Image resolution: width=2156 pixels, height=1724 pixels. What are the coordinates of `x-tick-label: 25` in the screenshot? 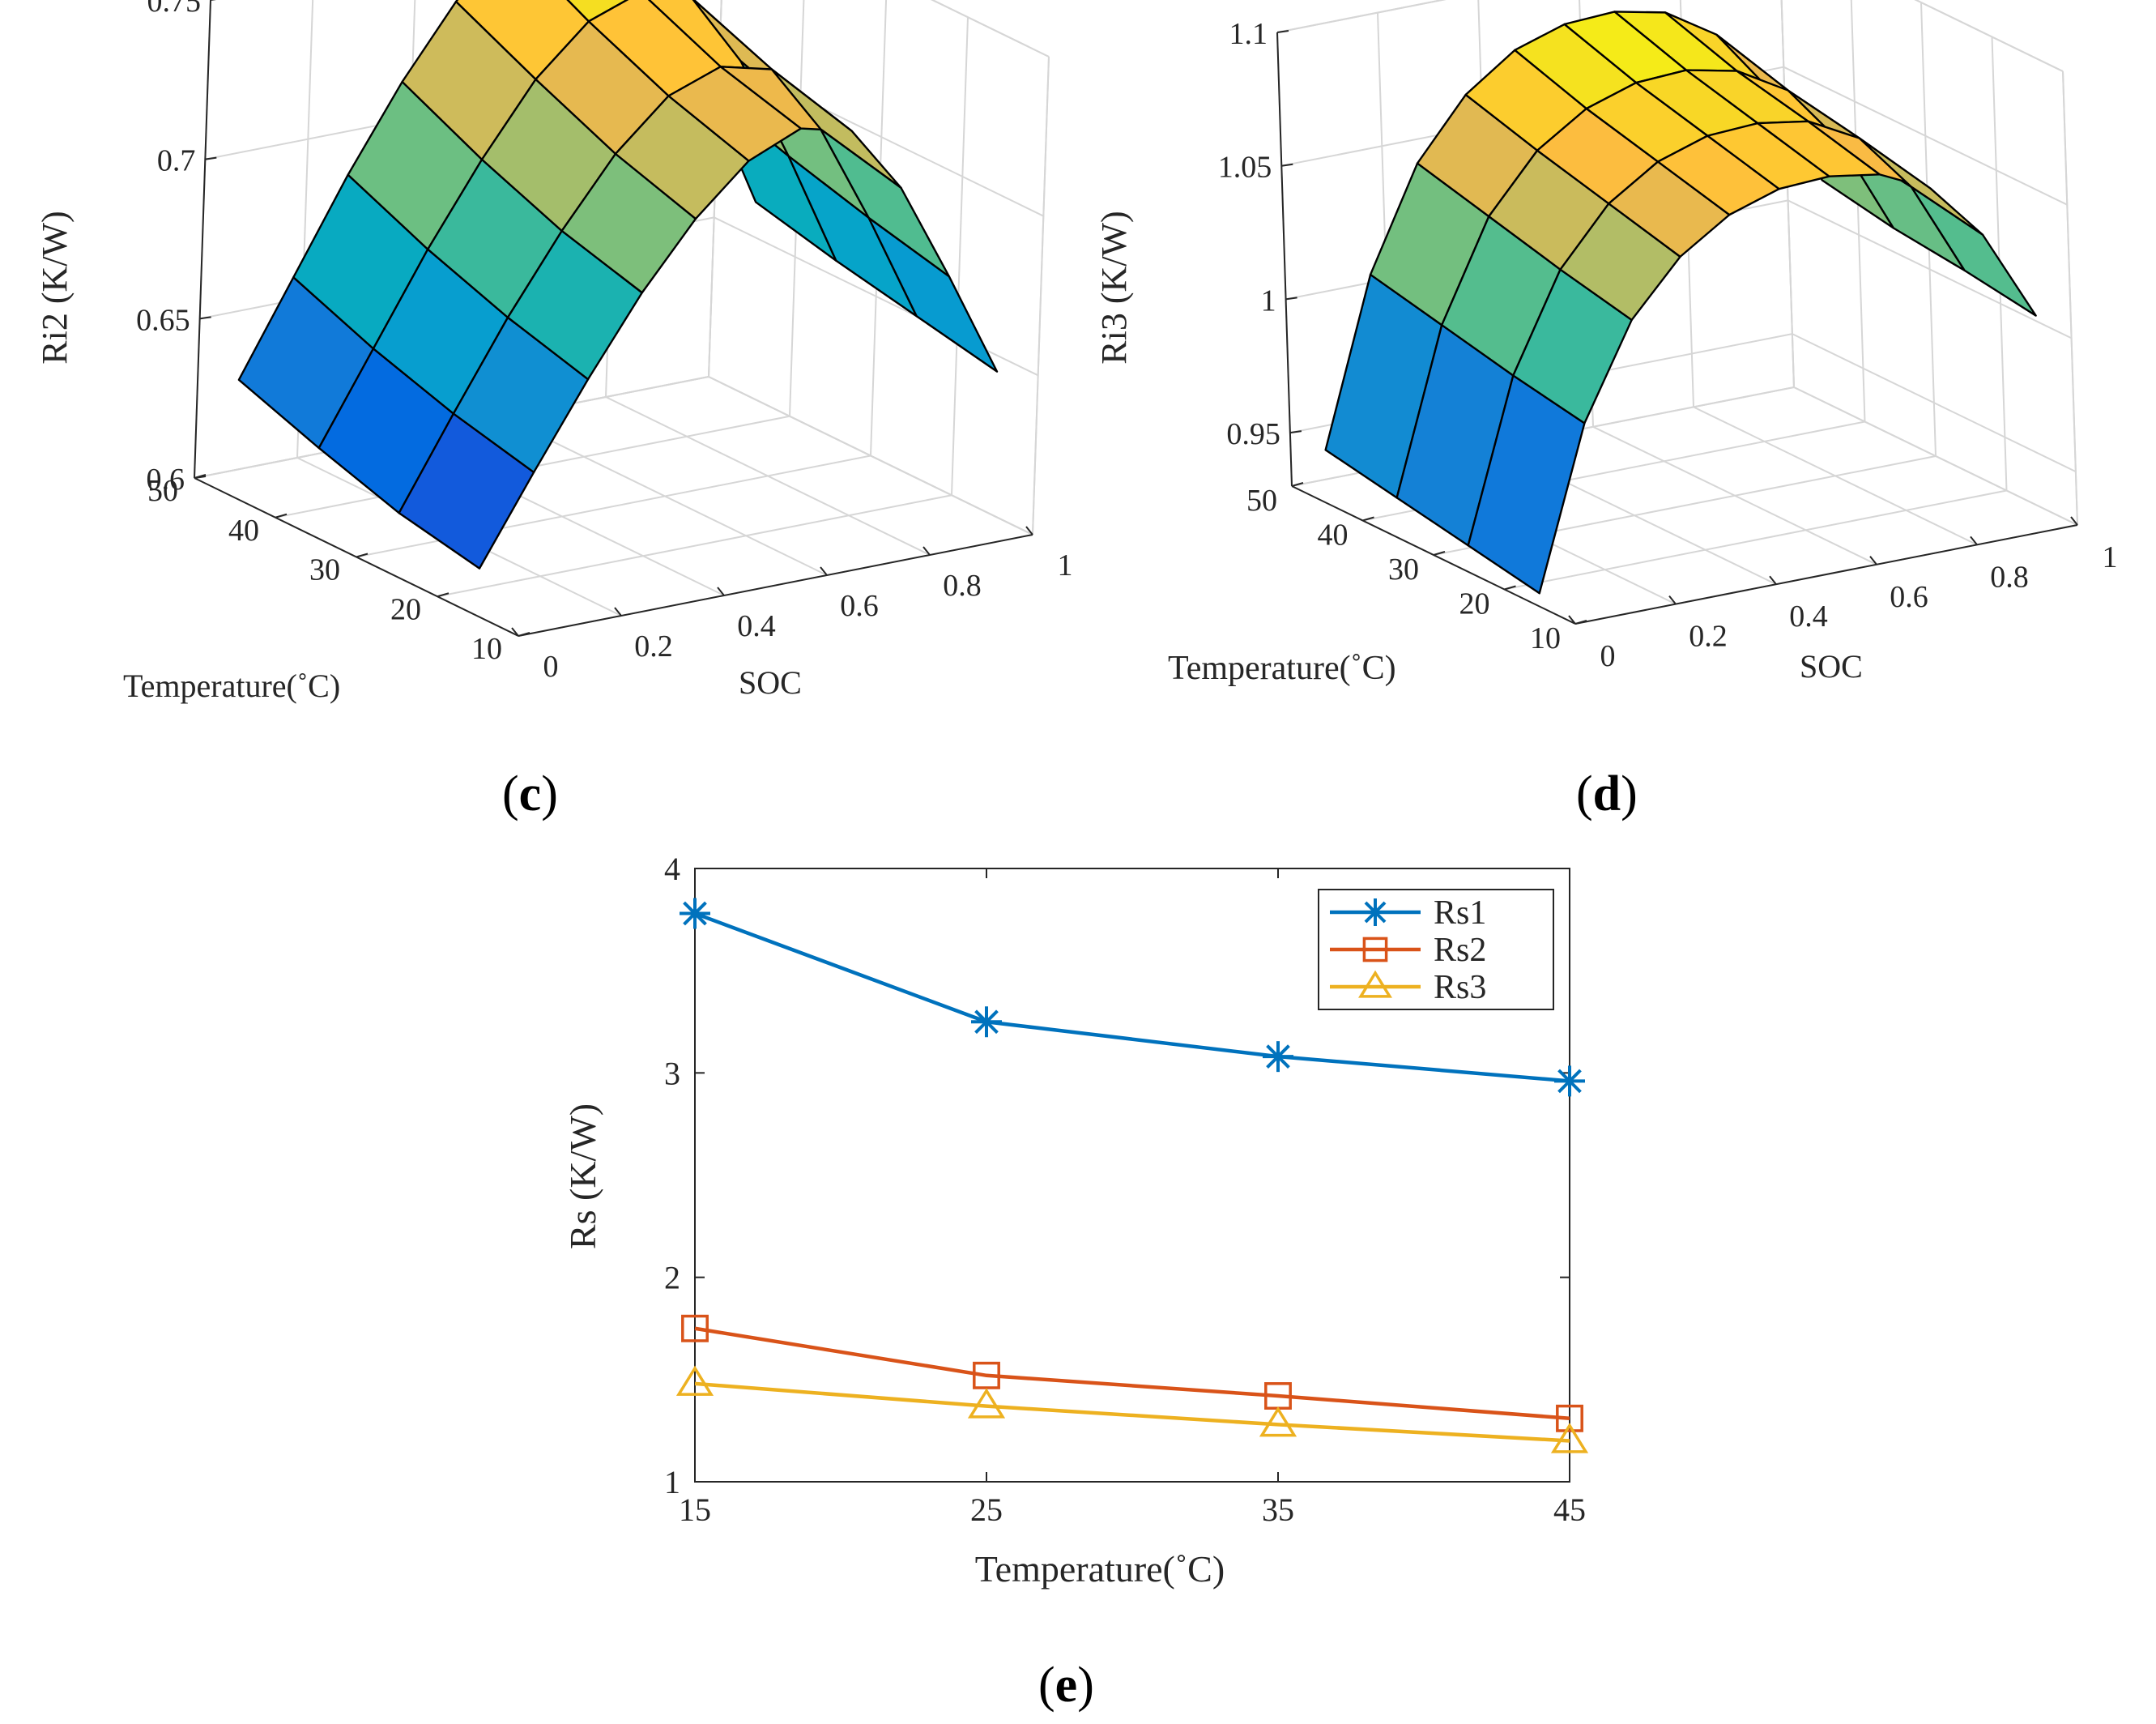 It's located at (986, 1509).